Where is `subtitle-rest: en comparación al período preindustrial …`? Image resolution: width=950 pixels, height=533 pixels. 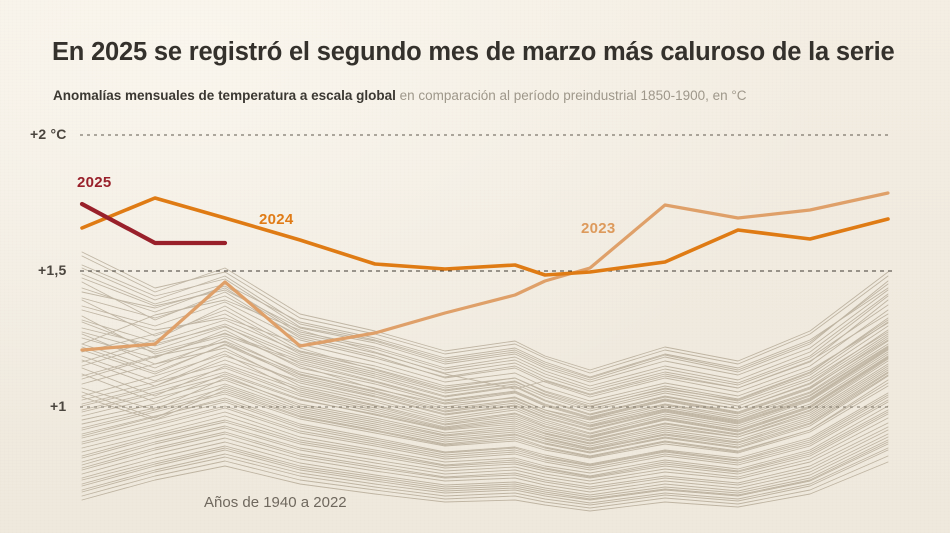 subtitle-rest: en comparación al período preindustrial … is located at coordinates (571, 95).